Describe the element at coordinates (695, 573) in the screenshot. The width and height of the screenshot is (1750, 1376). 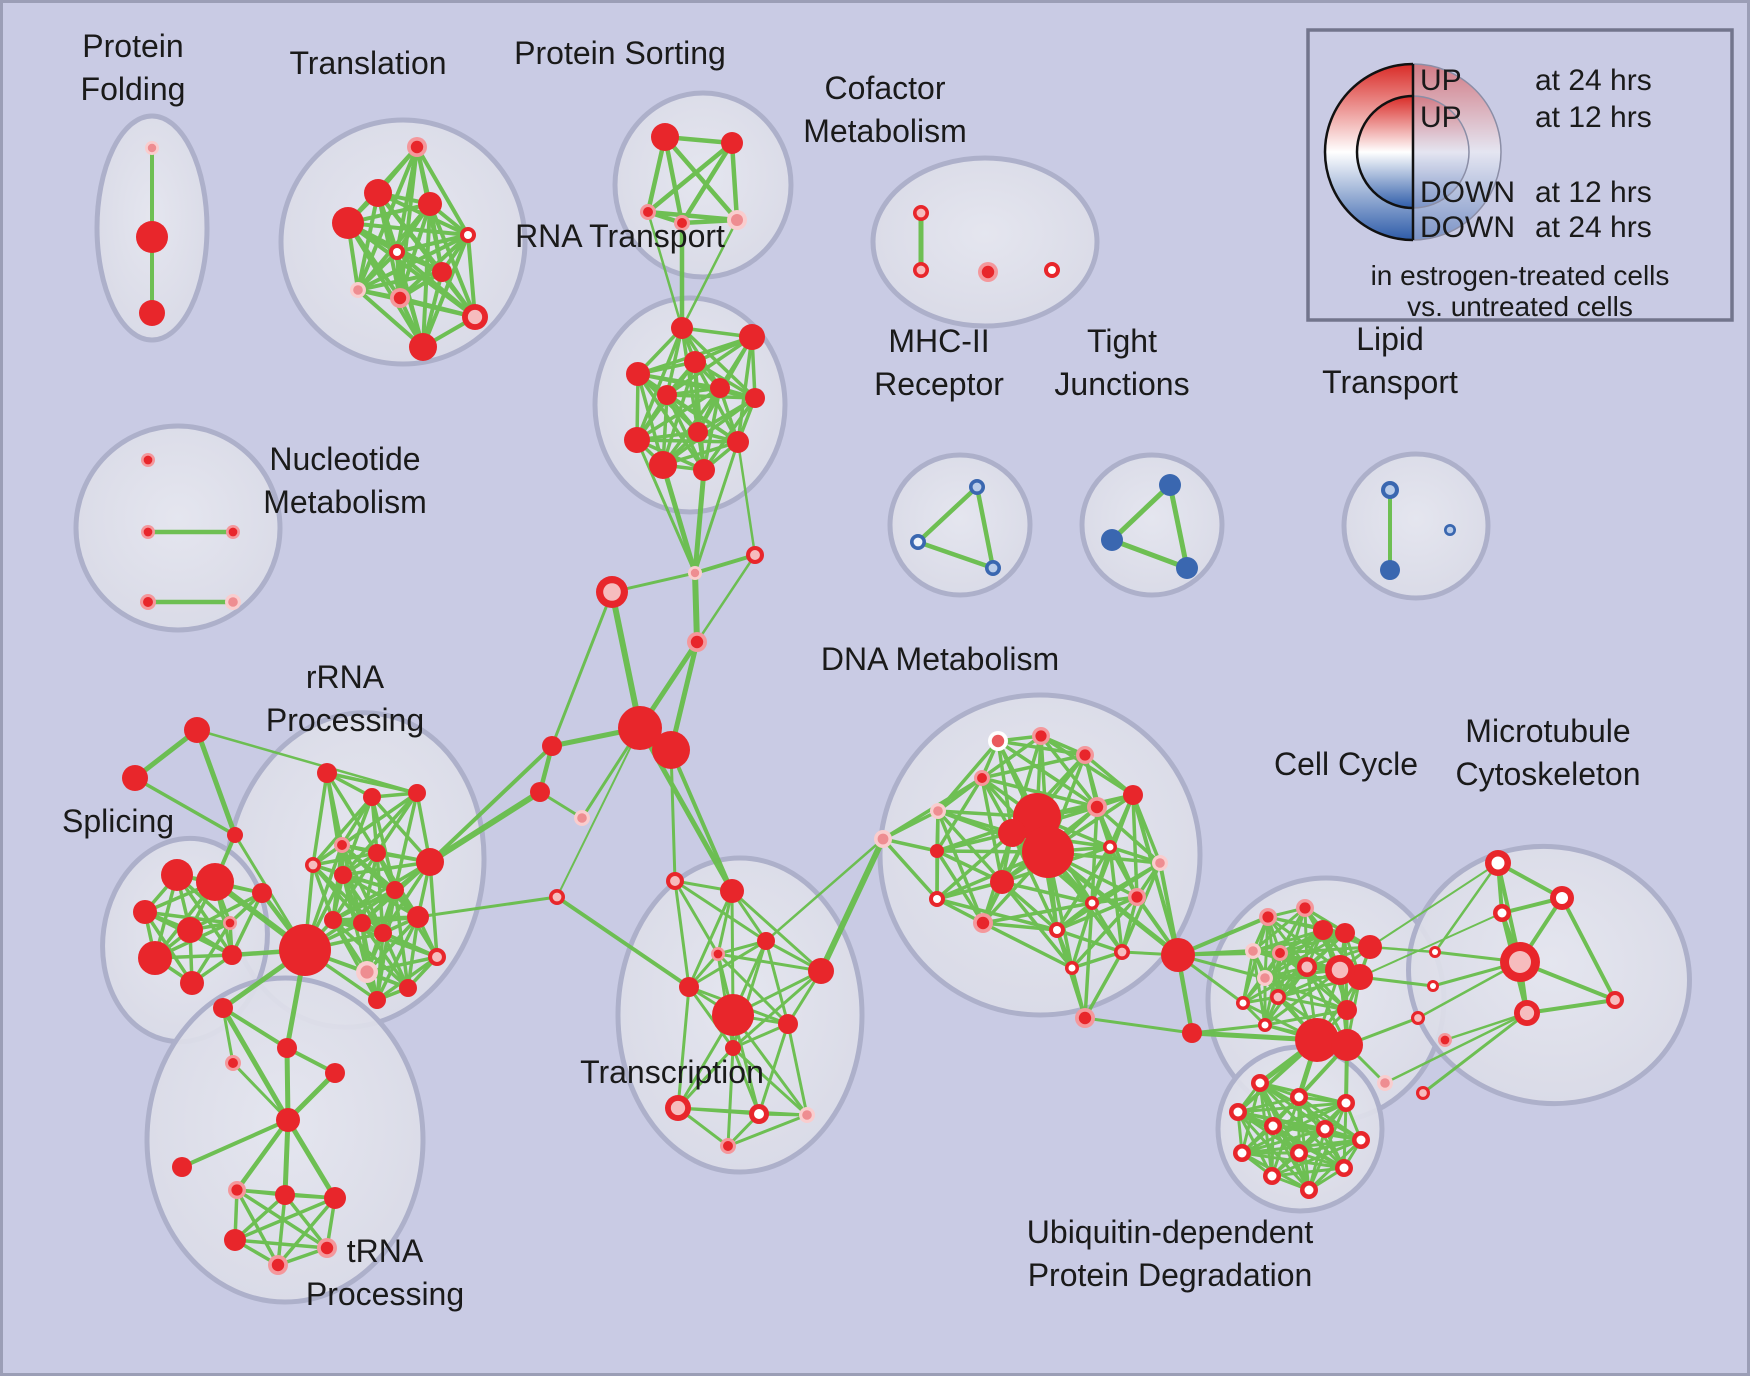
I see `node-x1` at that location.